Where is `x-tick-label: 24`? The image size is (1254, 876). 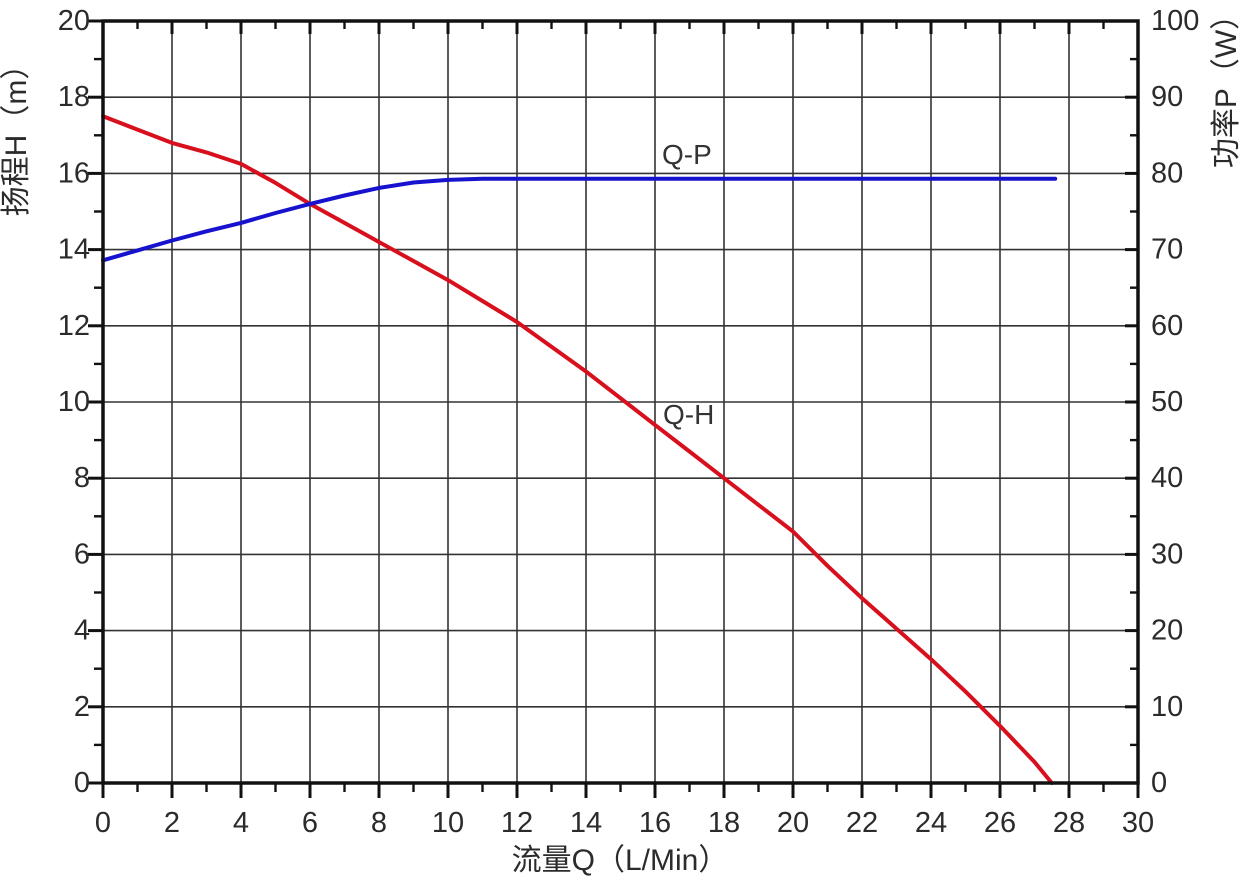
x-tick-label: 24 is located at coordinates (931, 823).